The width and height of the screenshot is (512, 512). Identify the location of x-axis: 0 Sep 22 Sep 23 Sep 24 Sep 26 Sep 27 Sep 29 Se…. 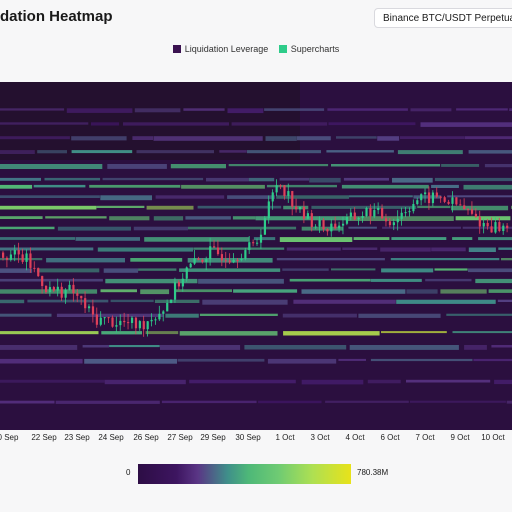
(256, 440).